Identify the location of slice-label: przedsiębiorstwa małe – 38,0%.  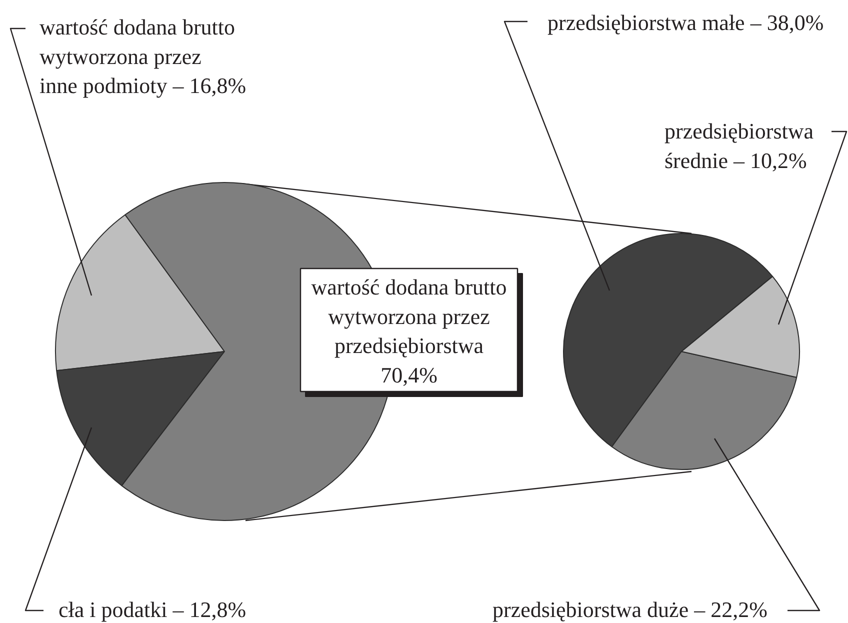
(686, 22).